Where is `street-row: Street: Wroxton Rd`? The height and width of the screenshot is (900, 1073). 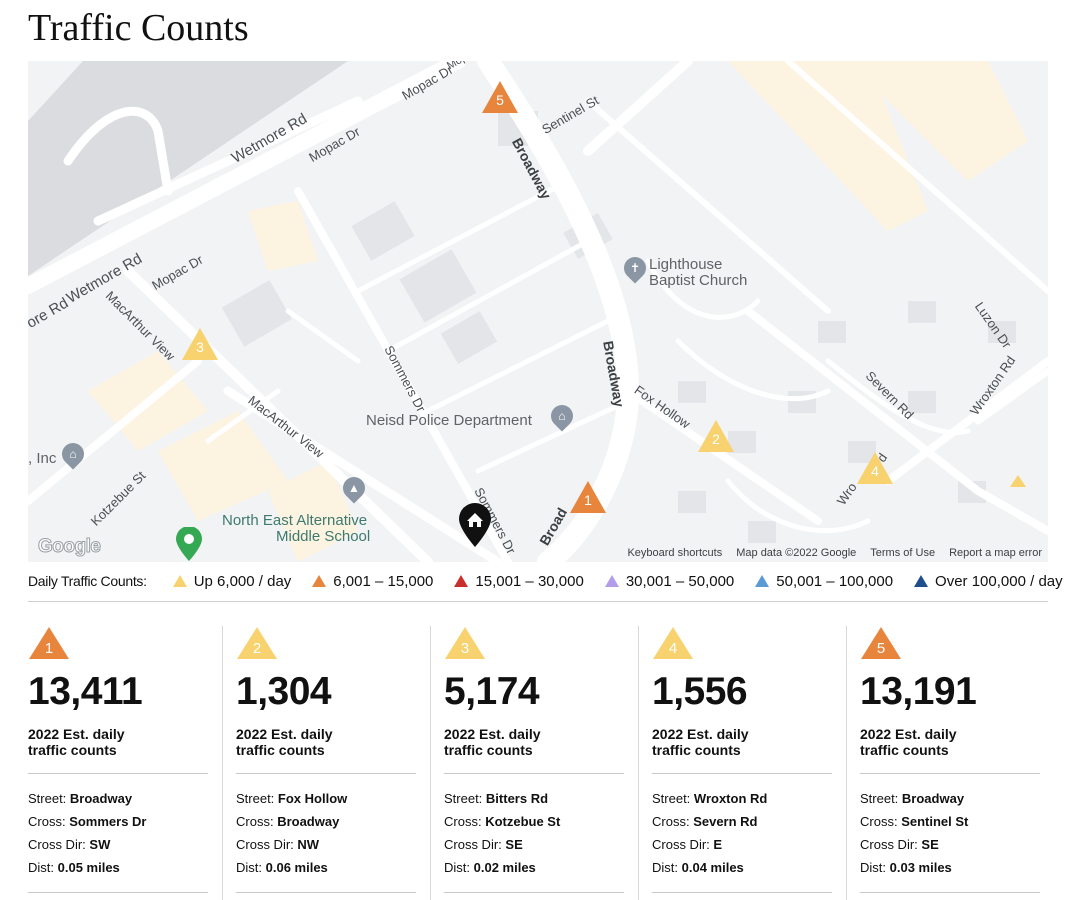
street-row: Street: Wroxton Rd is located at coordinates (710, 798).